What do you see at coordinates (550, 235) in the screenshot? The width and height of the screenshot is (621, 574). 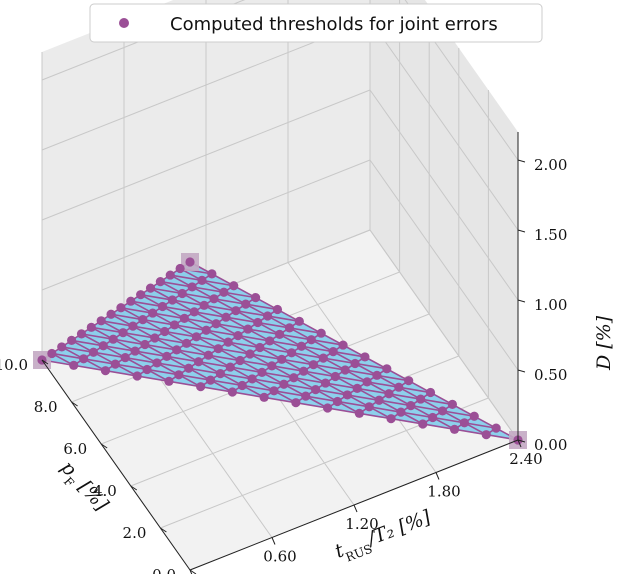 I see `tick-label-d: 1.50` at bounding box center [550, 235].